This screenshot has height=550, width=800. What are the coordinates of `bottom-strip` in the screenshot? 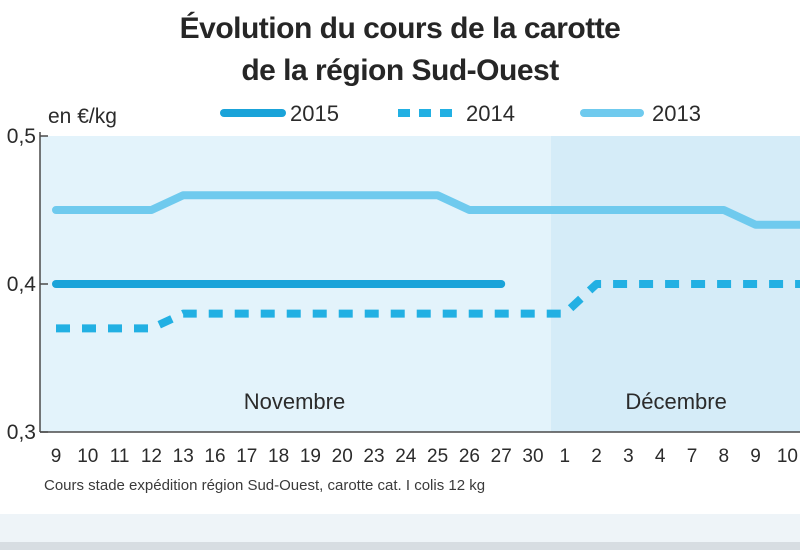 It's located at (400, 532).